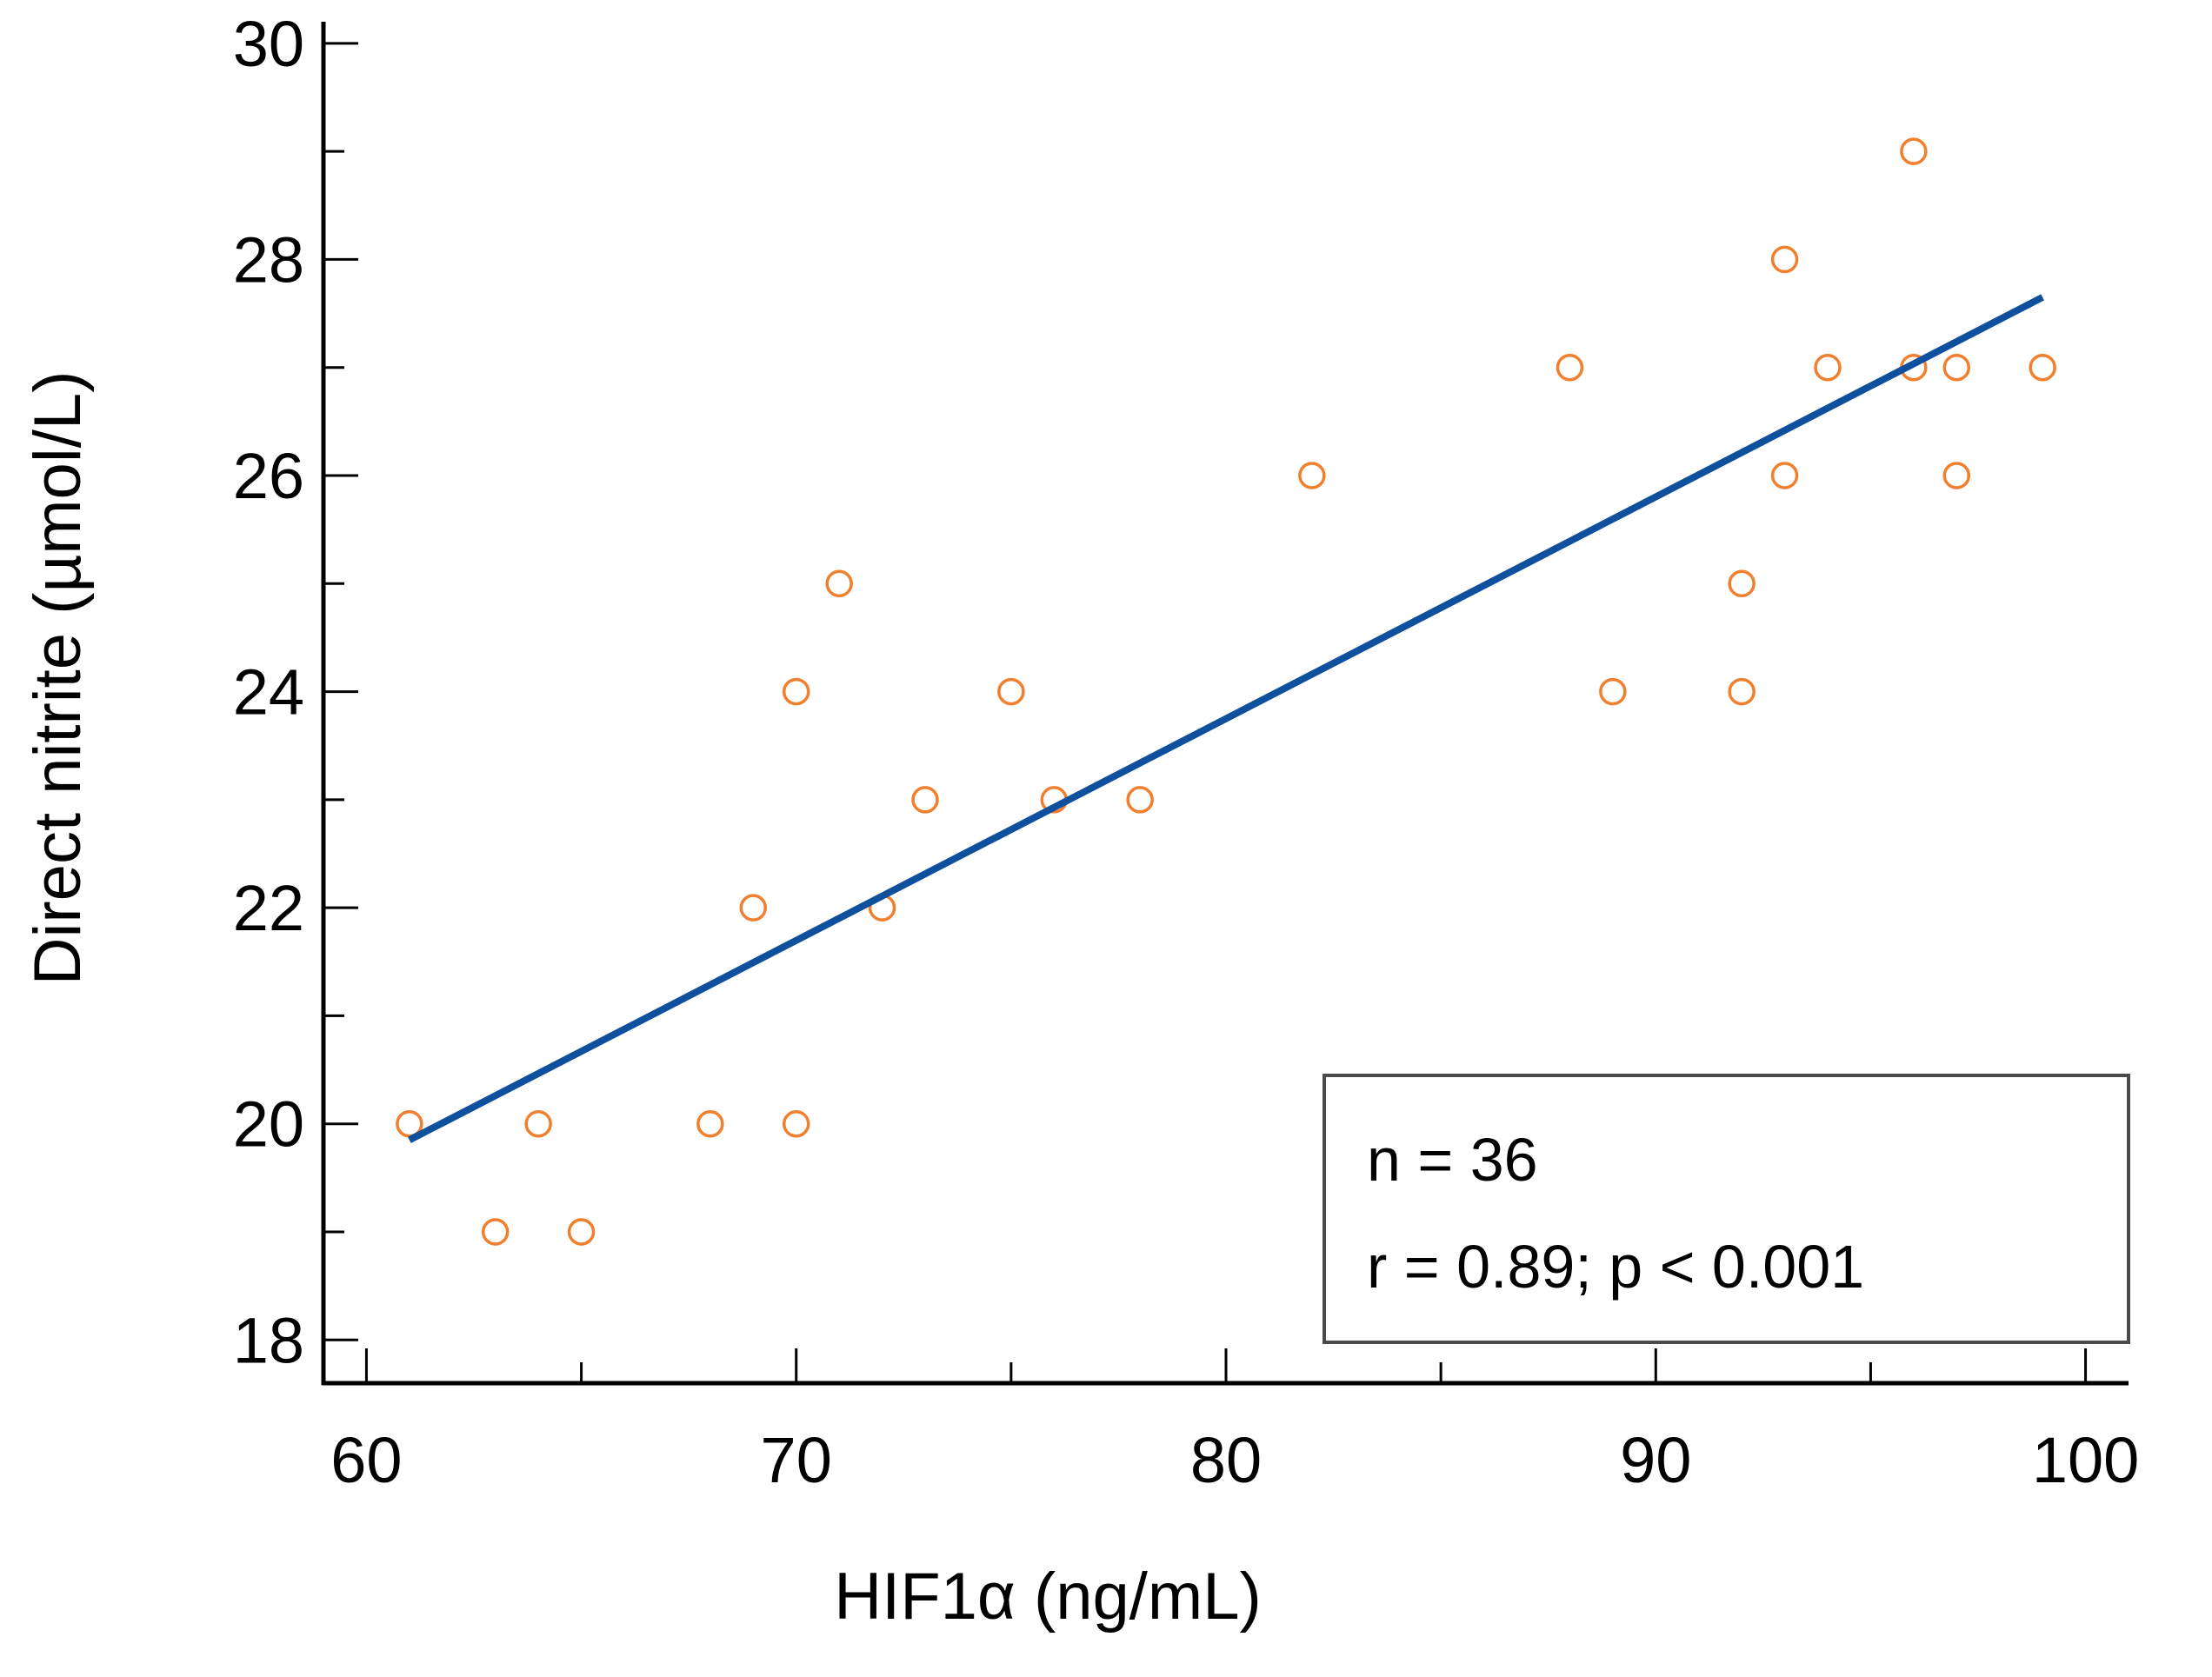 The height and width of the screenshot is (1677, 2212). I want to click on y-axis-title: Direct nitrite (µmol/L), so click(58, 679).